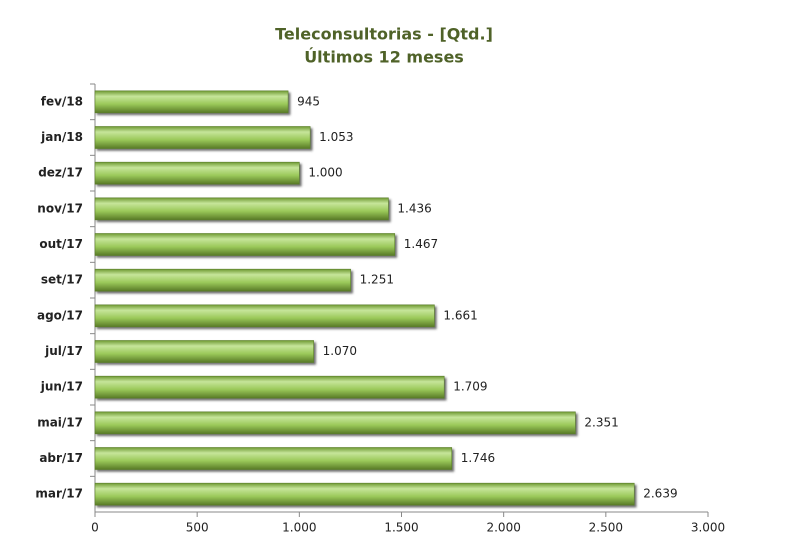  What do you see at coordinates (61, 387) in the screenshot?
I see `y-tick-label: jun/17` at bounding box center [61, 387].